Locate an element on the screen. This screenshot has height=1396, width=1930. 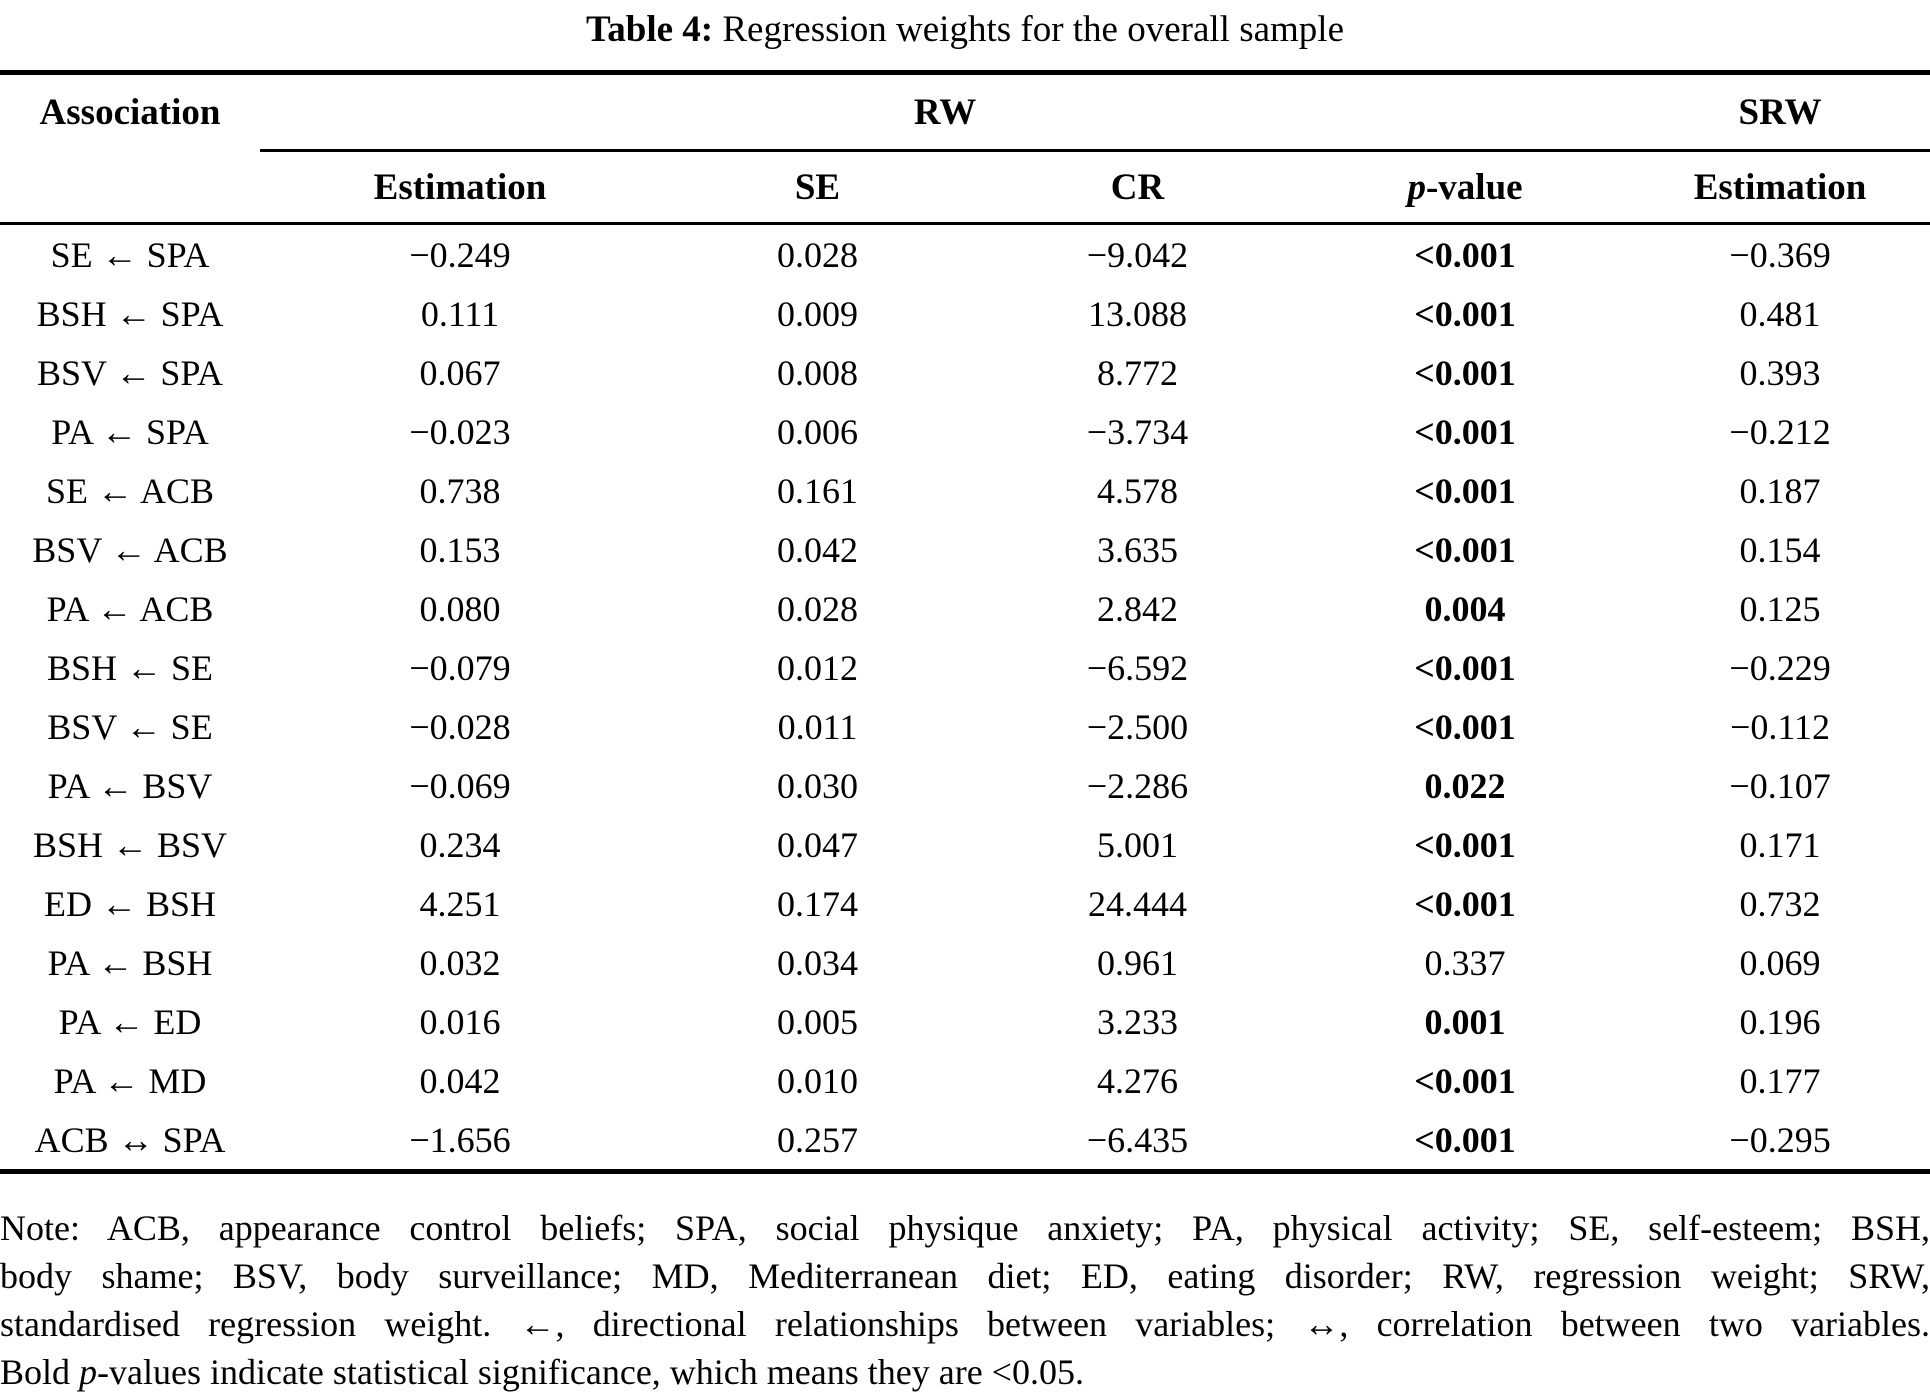
cr-cell: 2.842 is located at coordinates (1137, 608).